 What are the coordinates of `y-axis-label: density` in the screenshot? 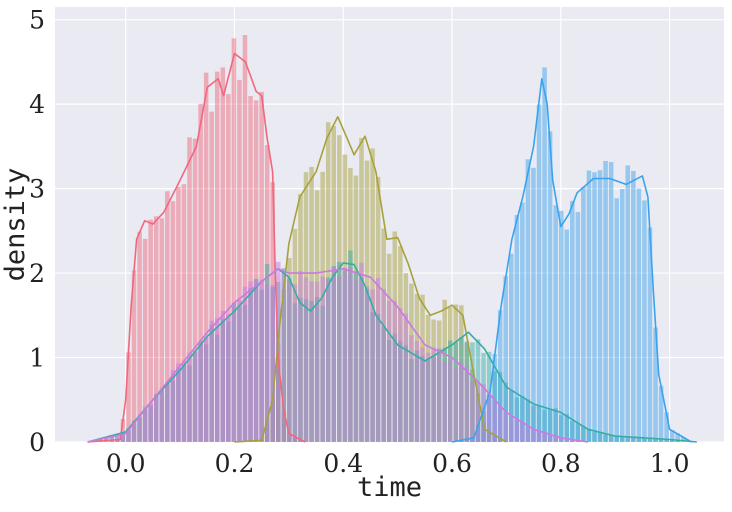 It's located at (15, 225).